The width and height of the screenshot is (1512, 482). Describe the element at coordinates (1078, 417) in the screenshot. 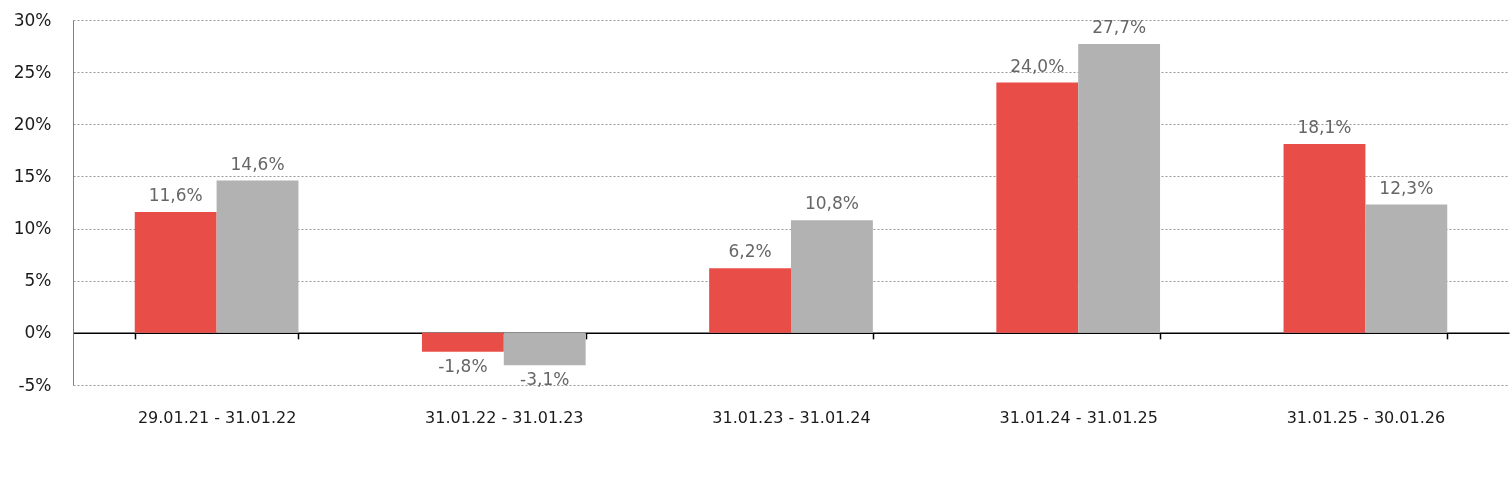

I see `x-tick-label: 31.01.24 - 31.01.25` at that location.